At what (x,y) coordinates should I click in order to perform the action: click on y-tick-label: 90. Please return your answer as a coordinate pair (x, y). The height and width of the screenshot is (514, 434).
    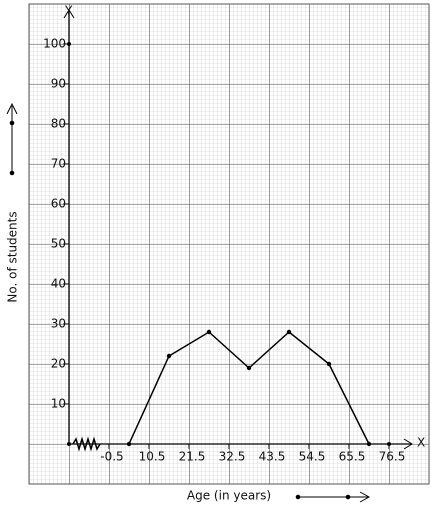
    Looking at the image, I should click on (58, 84).